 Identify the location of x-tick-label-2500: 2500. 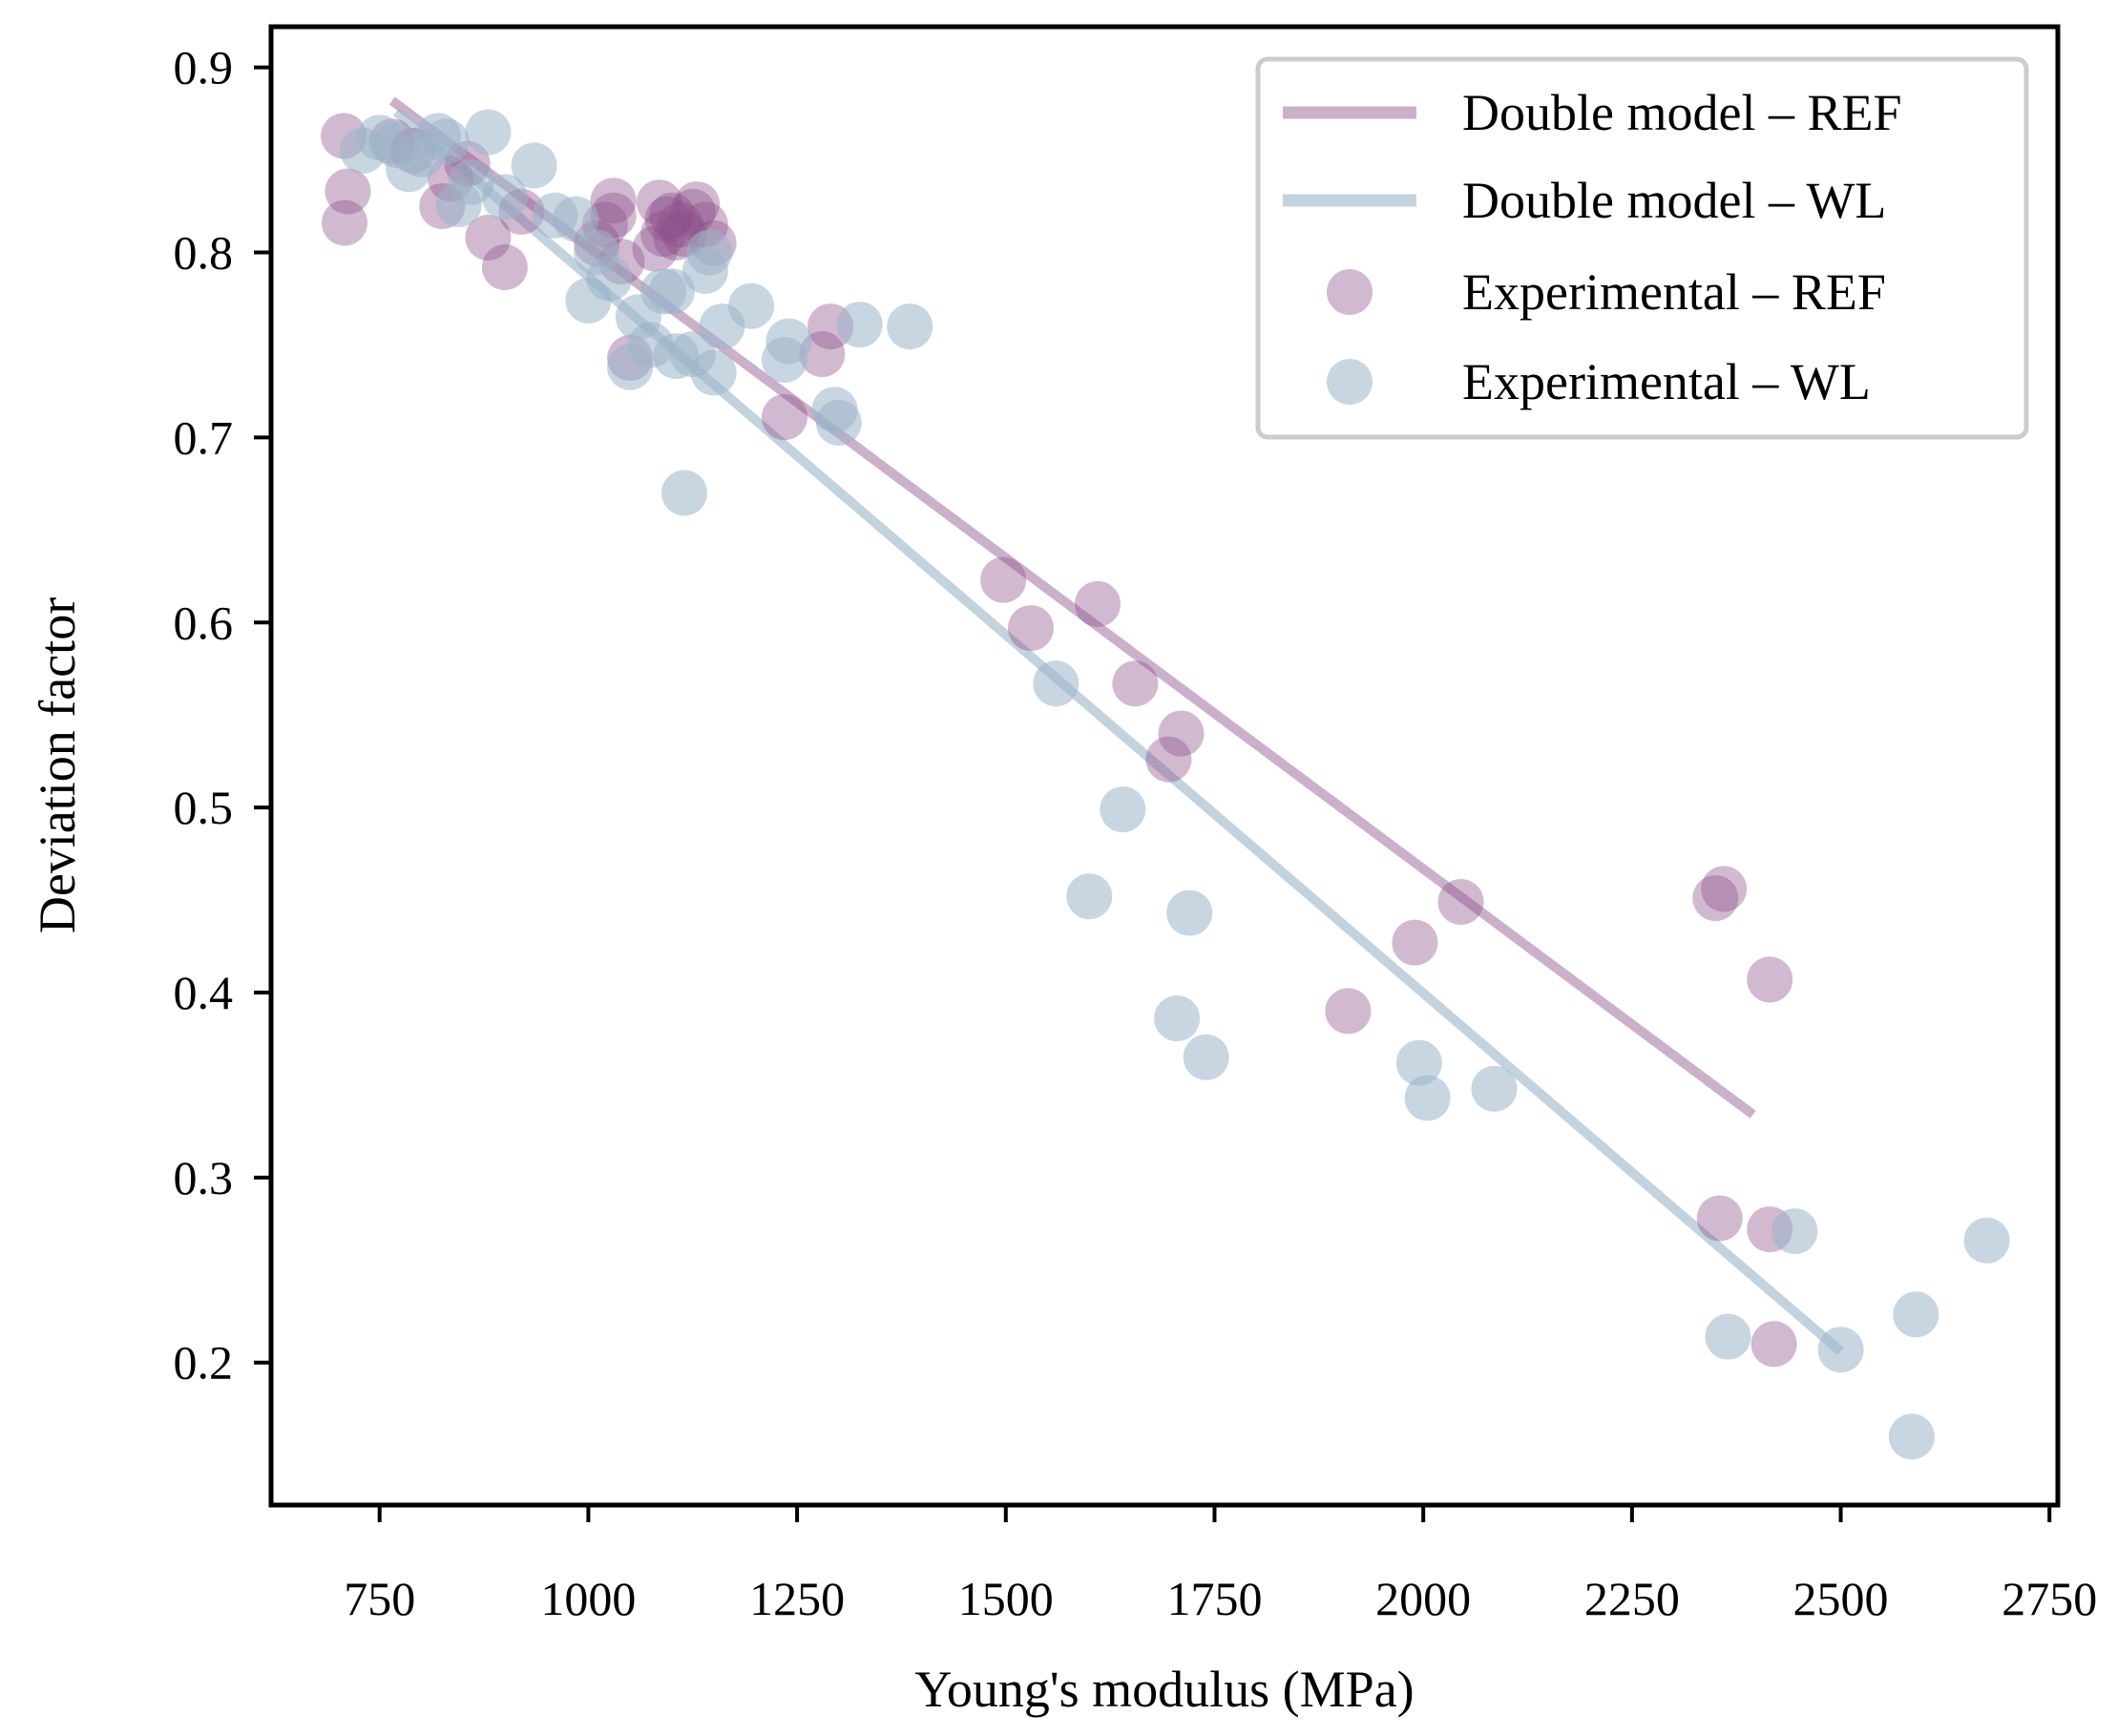
(1841, 1598).